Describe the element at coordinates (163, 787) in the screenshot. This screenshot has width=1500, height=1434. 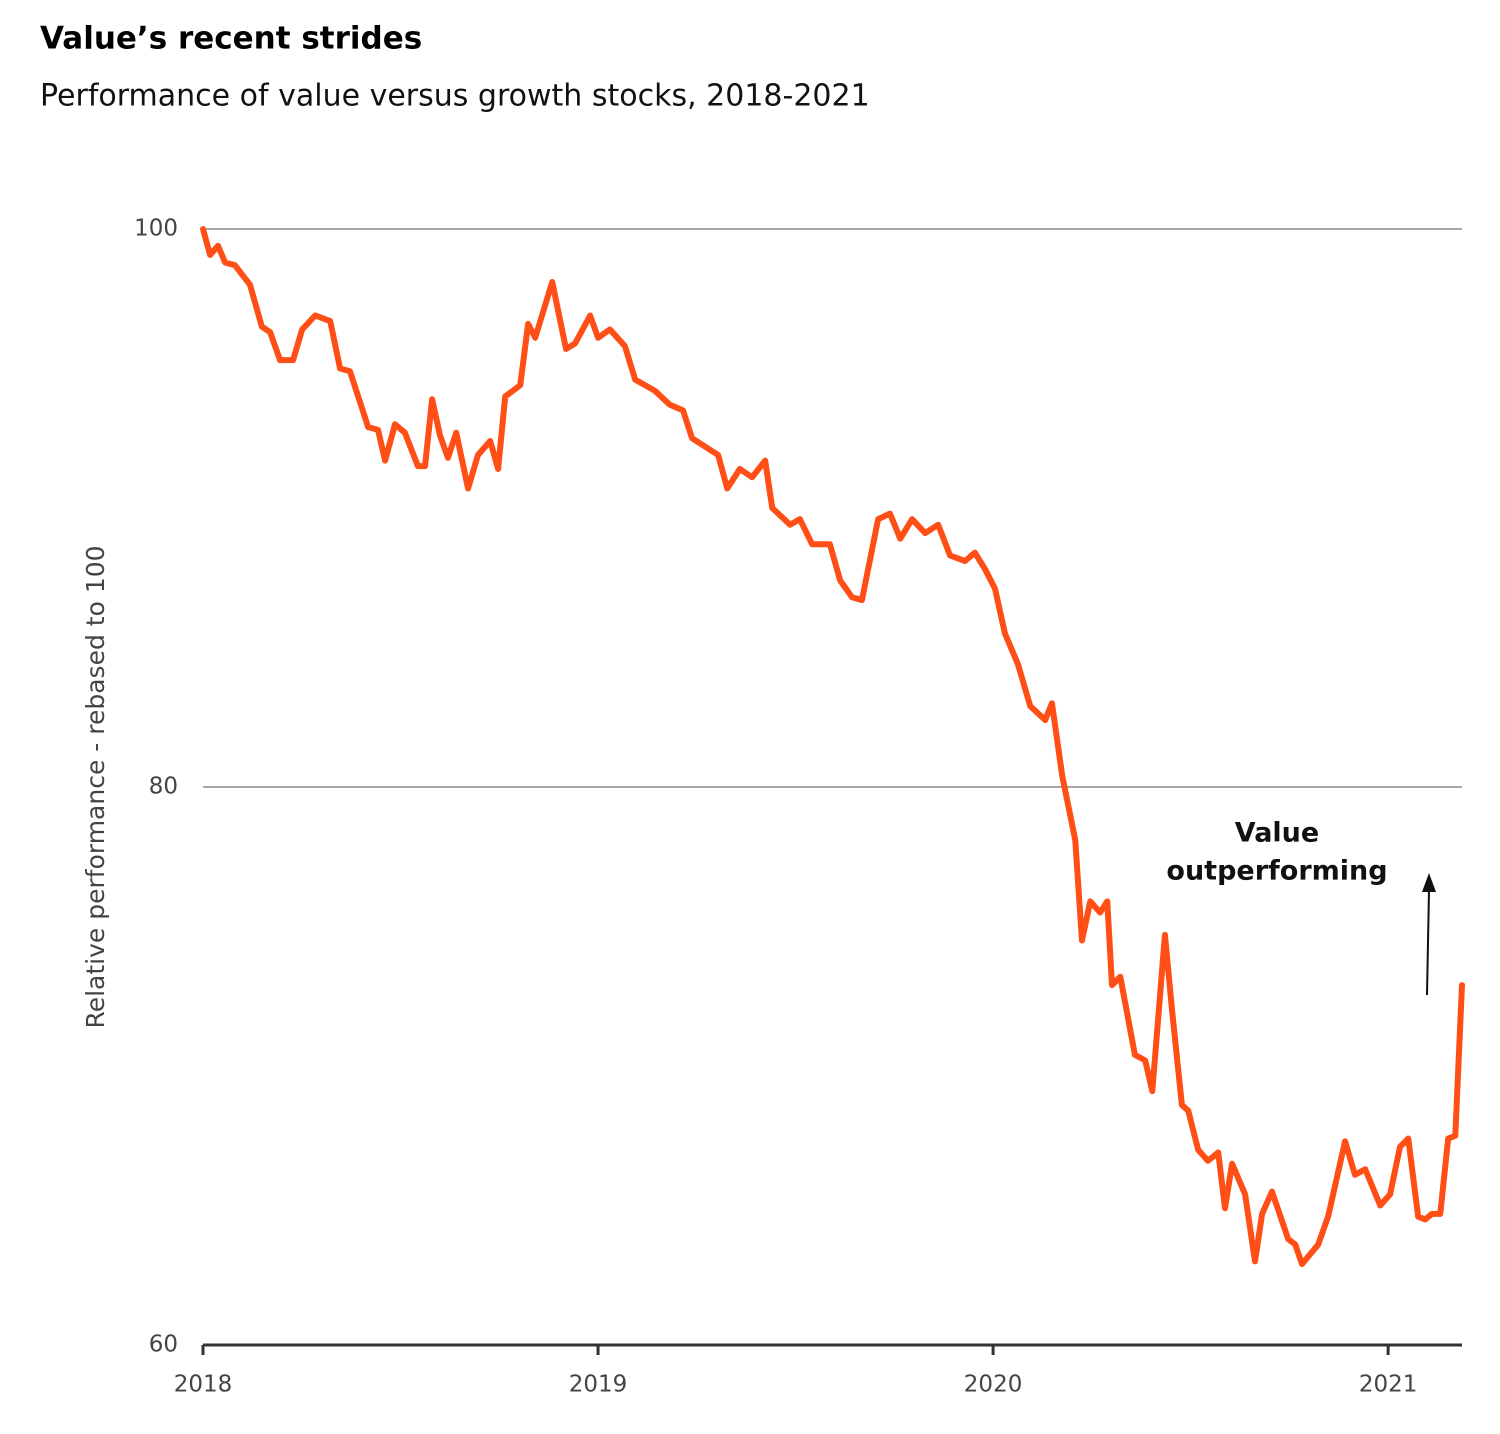
I see `y-tick-label: 80` at that location.